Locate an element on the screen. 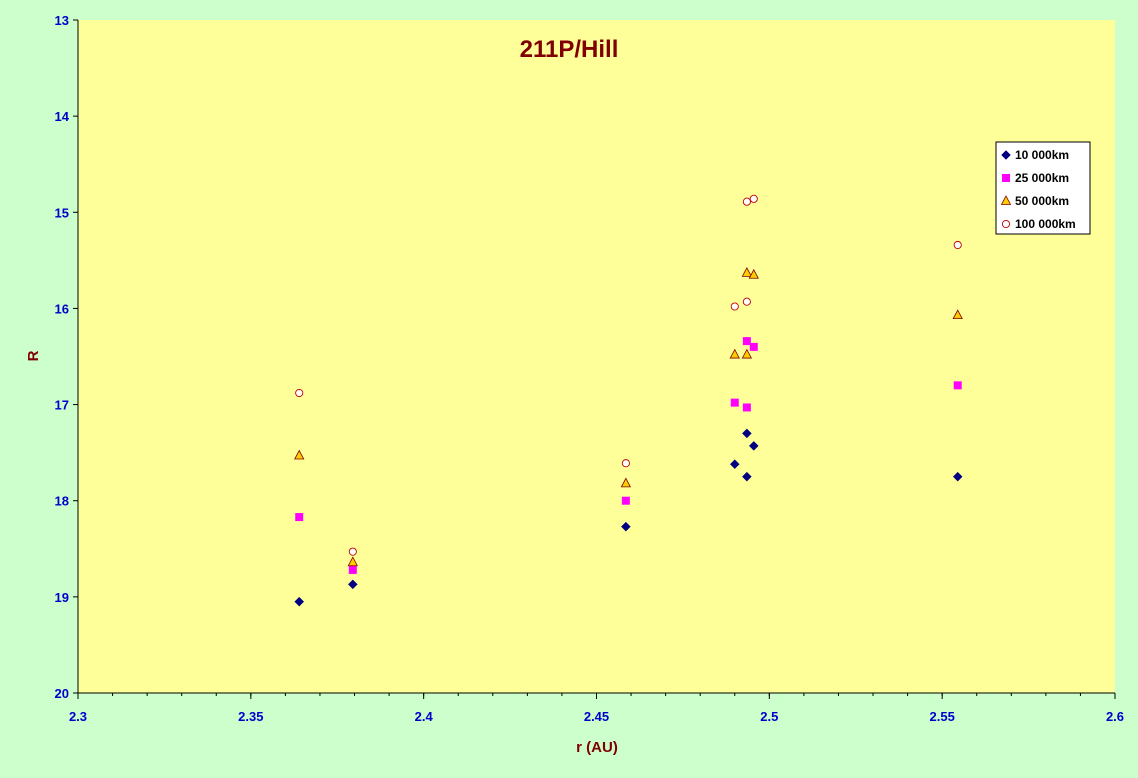 The image size is (1138, 778). x-tick-label: 2.35 is located at coordinates (250, 716).